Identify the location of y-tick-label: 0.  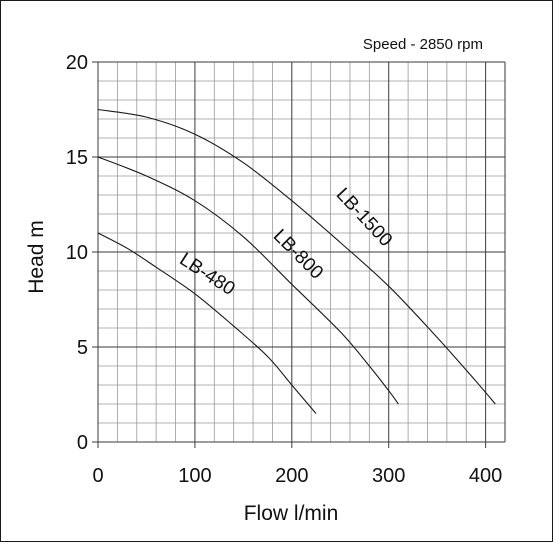
(82, 443).